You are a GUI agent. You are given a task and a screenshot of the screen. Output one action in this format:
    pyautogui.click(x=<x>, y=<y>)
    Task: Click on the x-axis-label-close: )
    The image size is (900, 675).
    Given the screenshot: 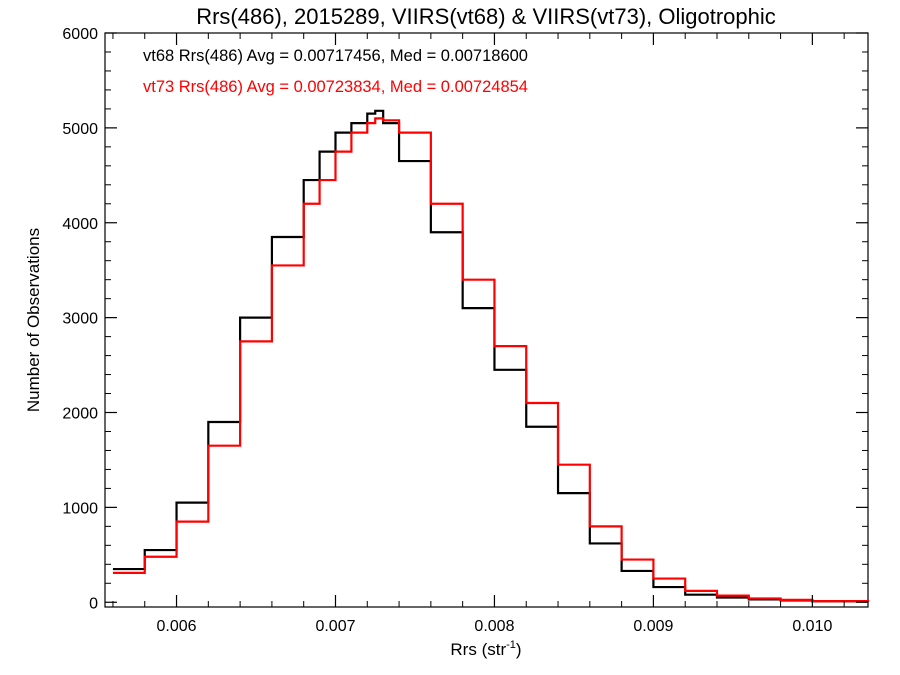 What is the action you would take?
    pyautogui.click(x=519, y=649)
    